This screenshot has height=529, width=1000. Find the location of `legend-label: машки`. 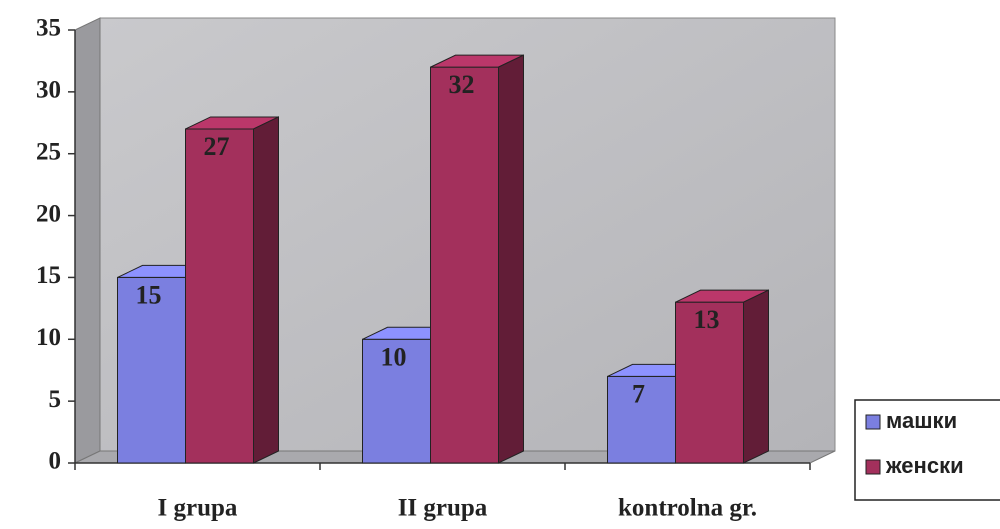

legend-label: машки is located at coordinates (921, 420).